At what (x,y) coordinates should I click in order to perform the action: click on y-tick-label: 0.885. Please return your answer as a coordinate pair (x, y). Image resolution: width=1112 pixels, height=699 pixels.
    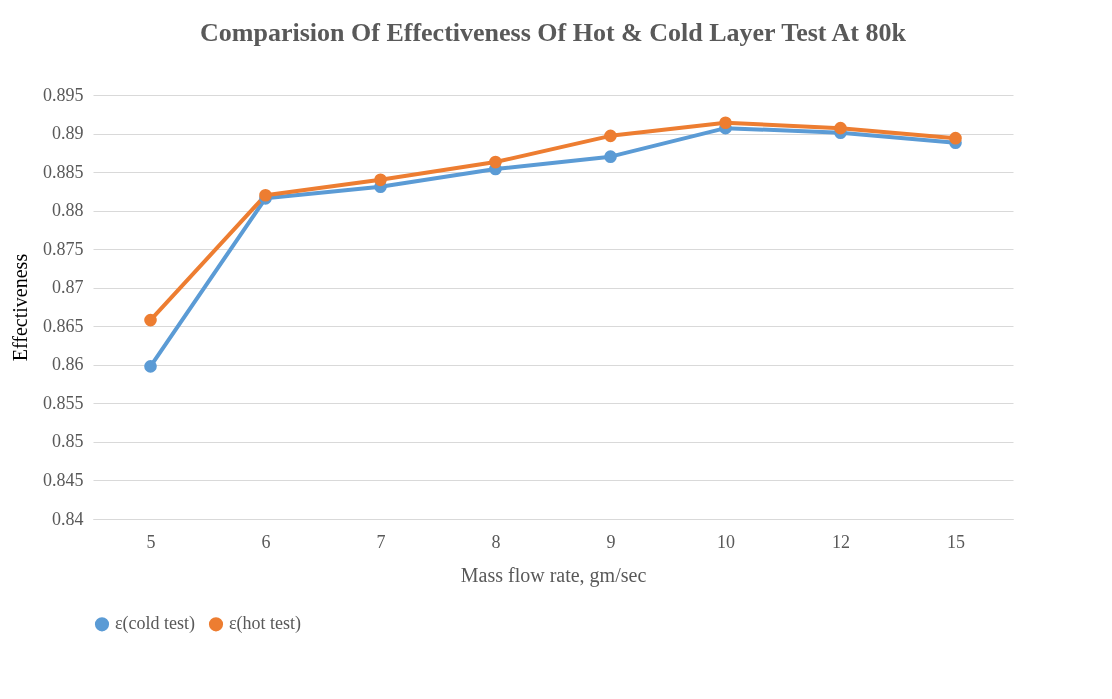
    Looking at the image, I should click on (63, 171).